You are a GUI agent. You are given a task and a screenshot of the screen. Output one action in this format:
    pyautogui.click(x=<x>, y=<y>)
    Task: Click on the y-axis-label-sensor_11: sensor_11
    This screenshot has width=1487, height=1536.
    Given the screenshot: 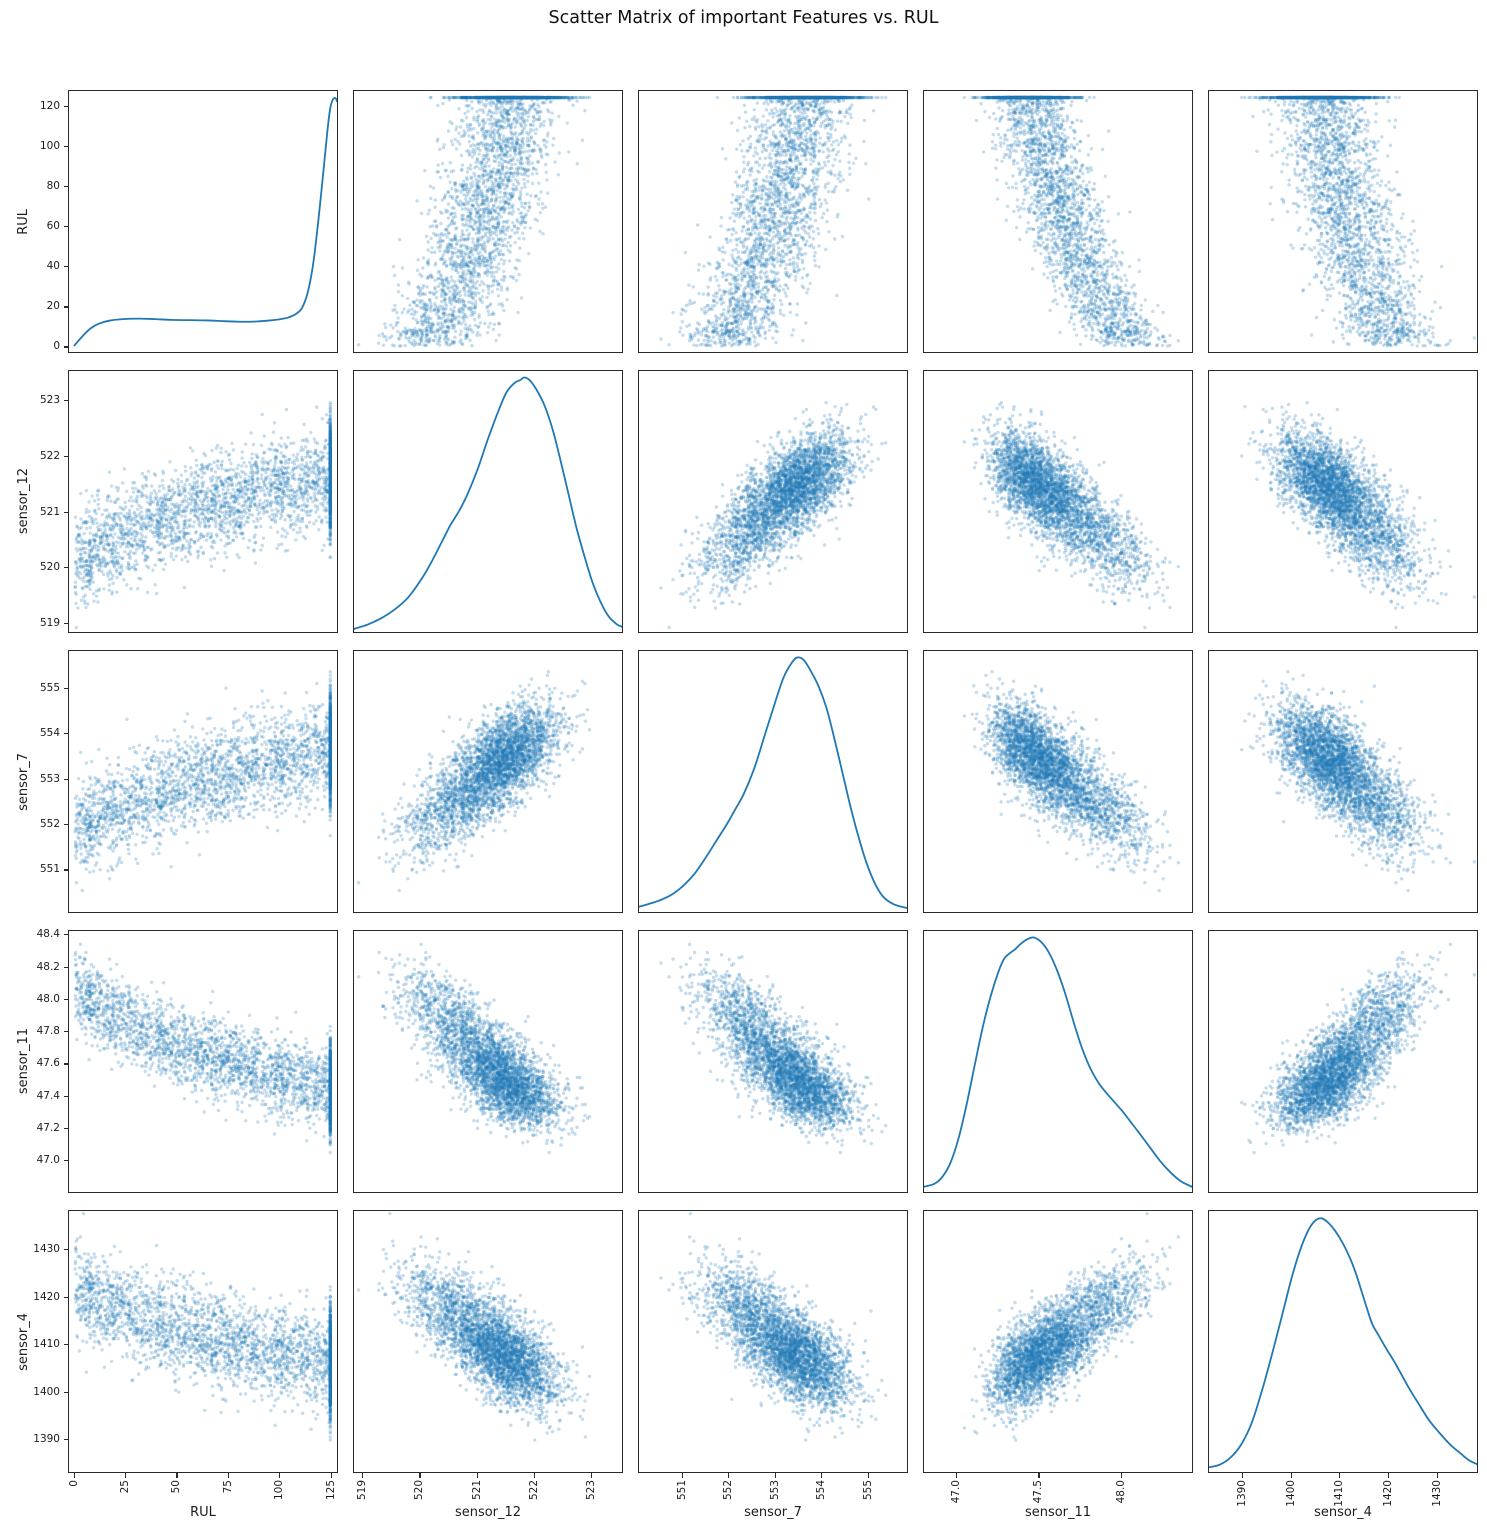 What is the action you would take?
    pyautogui.click(x=26, y=1061)
    